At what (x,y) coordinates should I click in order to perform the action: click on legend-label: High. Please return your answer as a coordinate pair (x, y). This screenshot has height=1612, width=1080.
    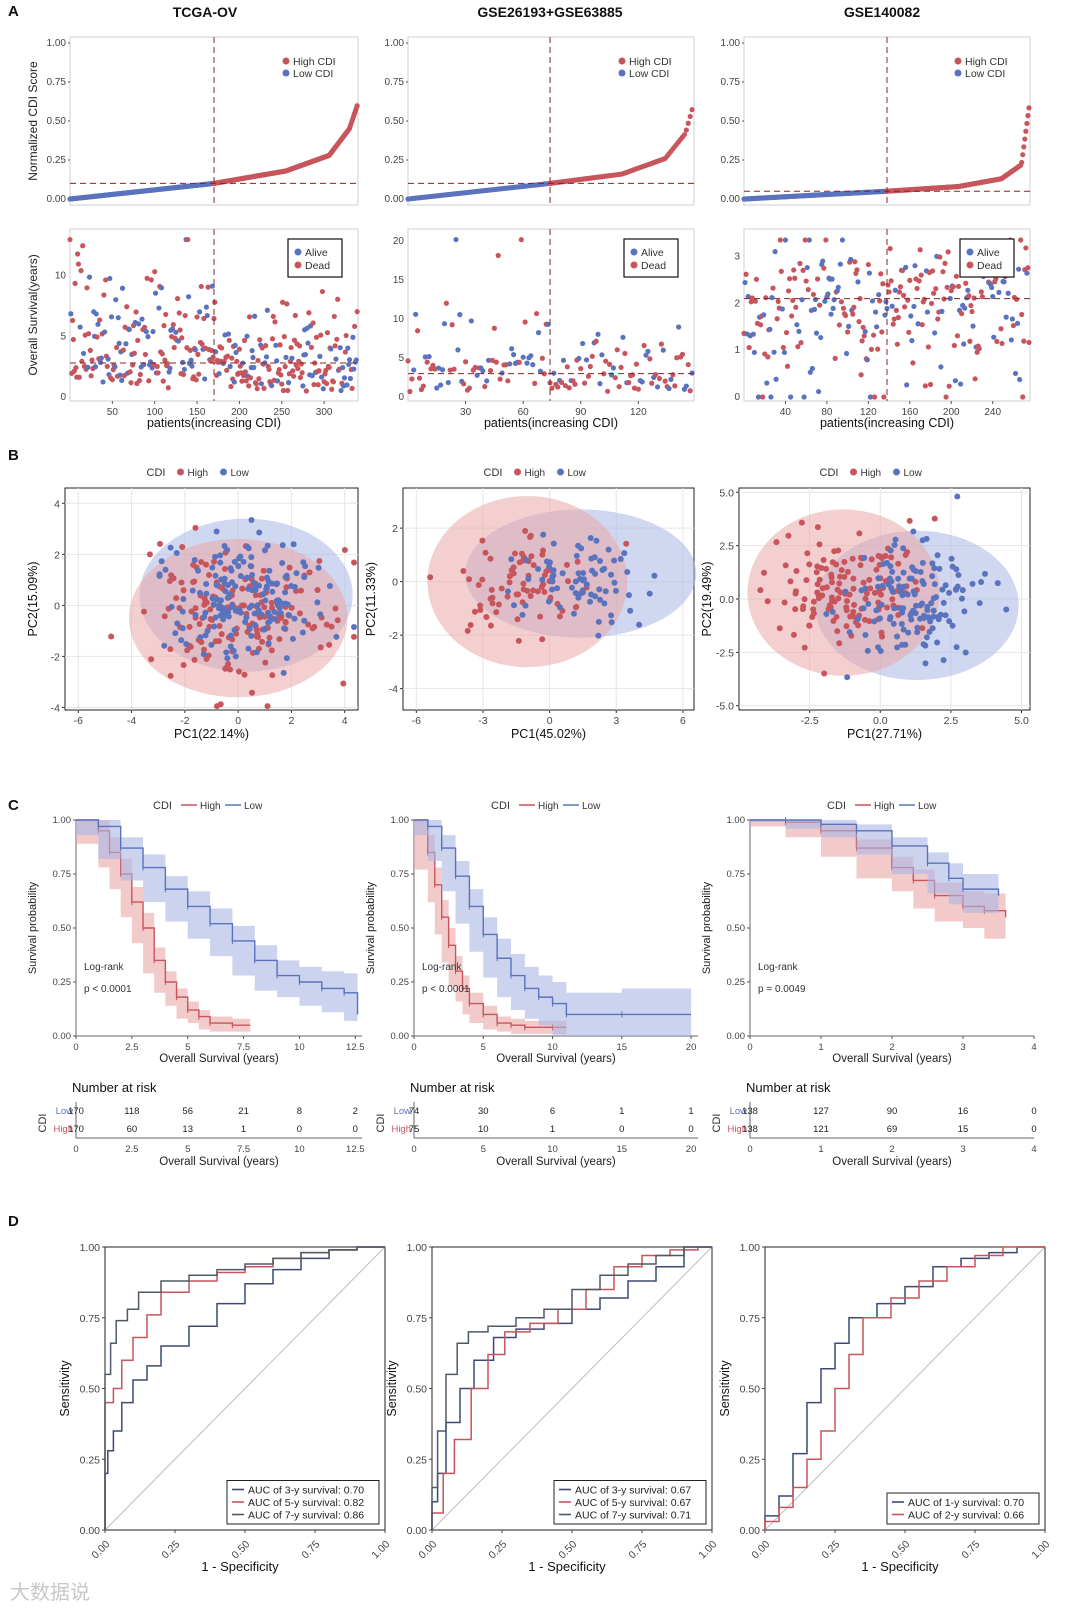
    Looking at the image, I should click on (198, 473).